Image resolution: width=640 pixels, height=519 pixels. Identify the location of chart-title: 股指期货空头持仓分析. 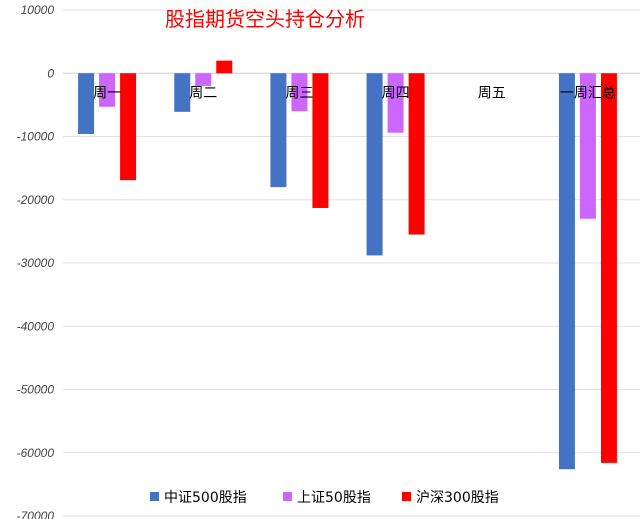
(265, 19).